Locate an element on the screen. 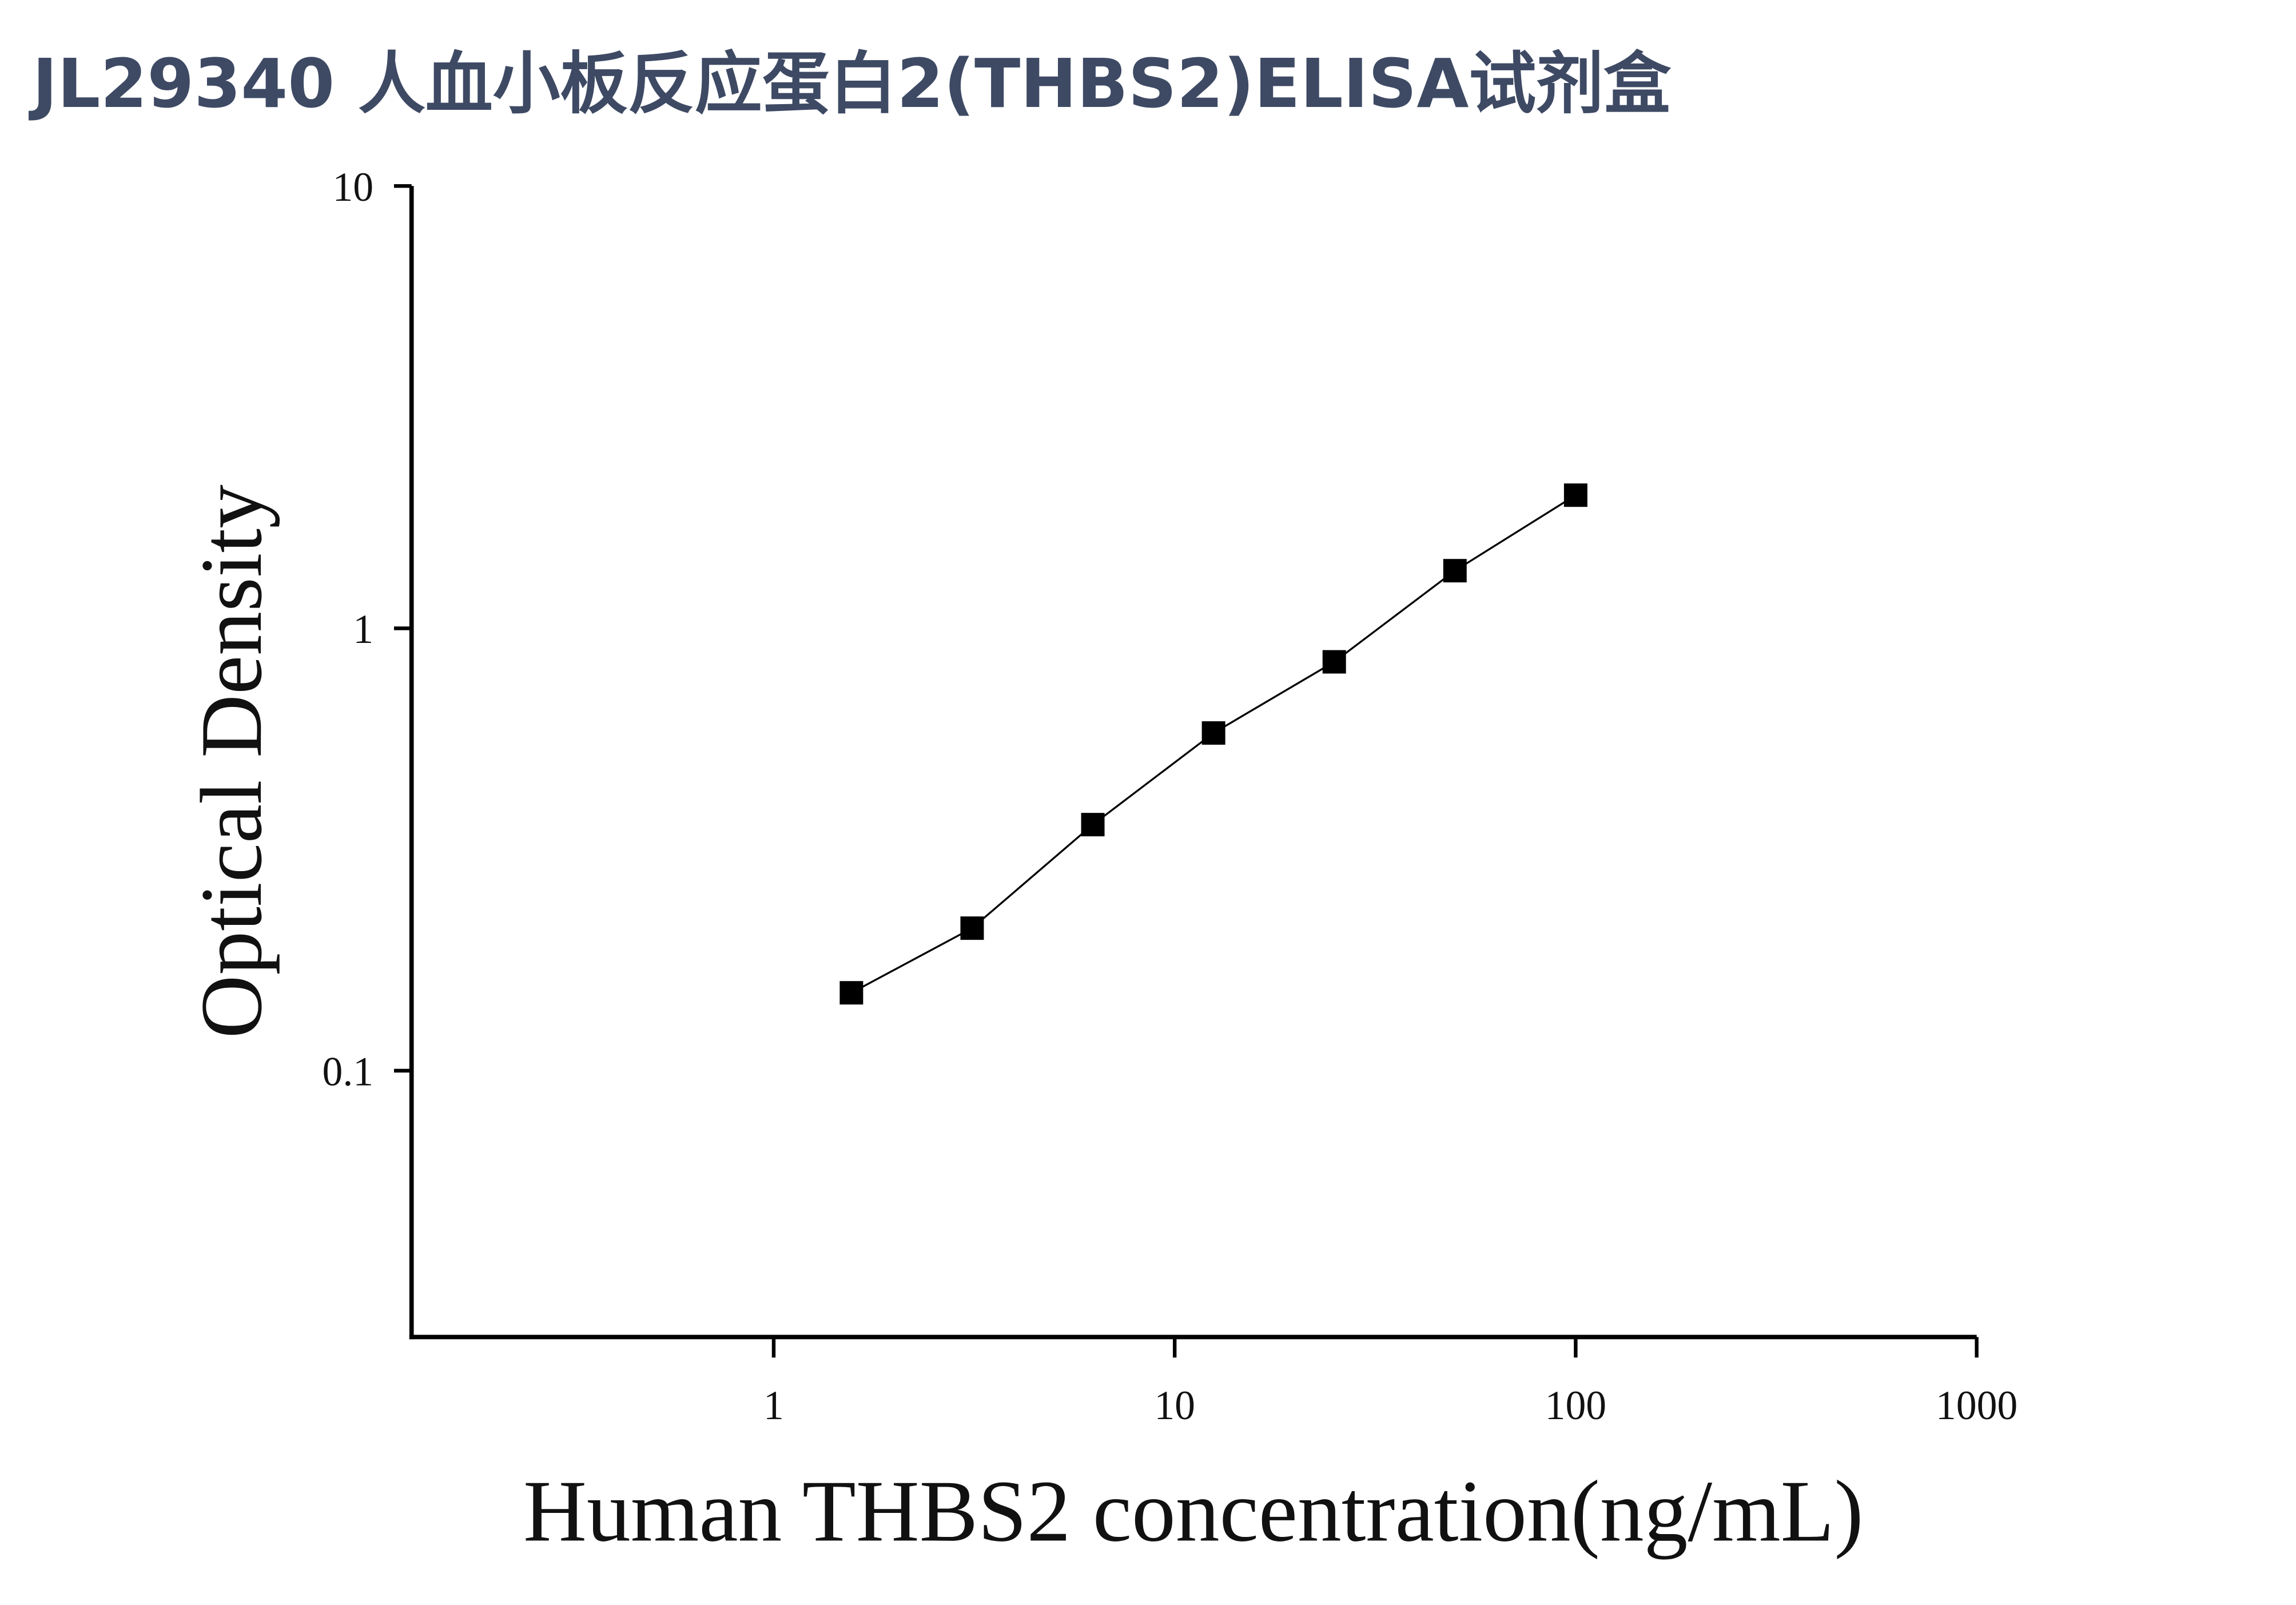 The height and width of the screenshot is (1605, 2296). x-axis-label: Human THBS2 concentration(ng/mL) is located at coordinates (1194, 1511).